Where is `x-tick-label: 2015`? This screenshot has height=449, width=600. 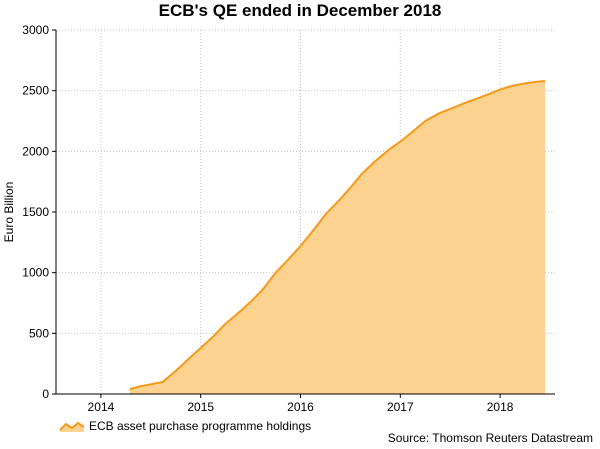
x-tick-label: 2015 is located at coordinates (200, 407).